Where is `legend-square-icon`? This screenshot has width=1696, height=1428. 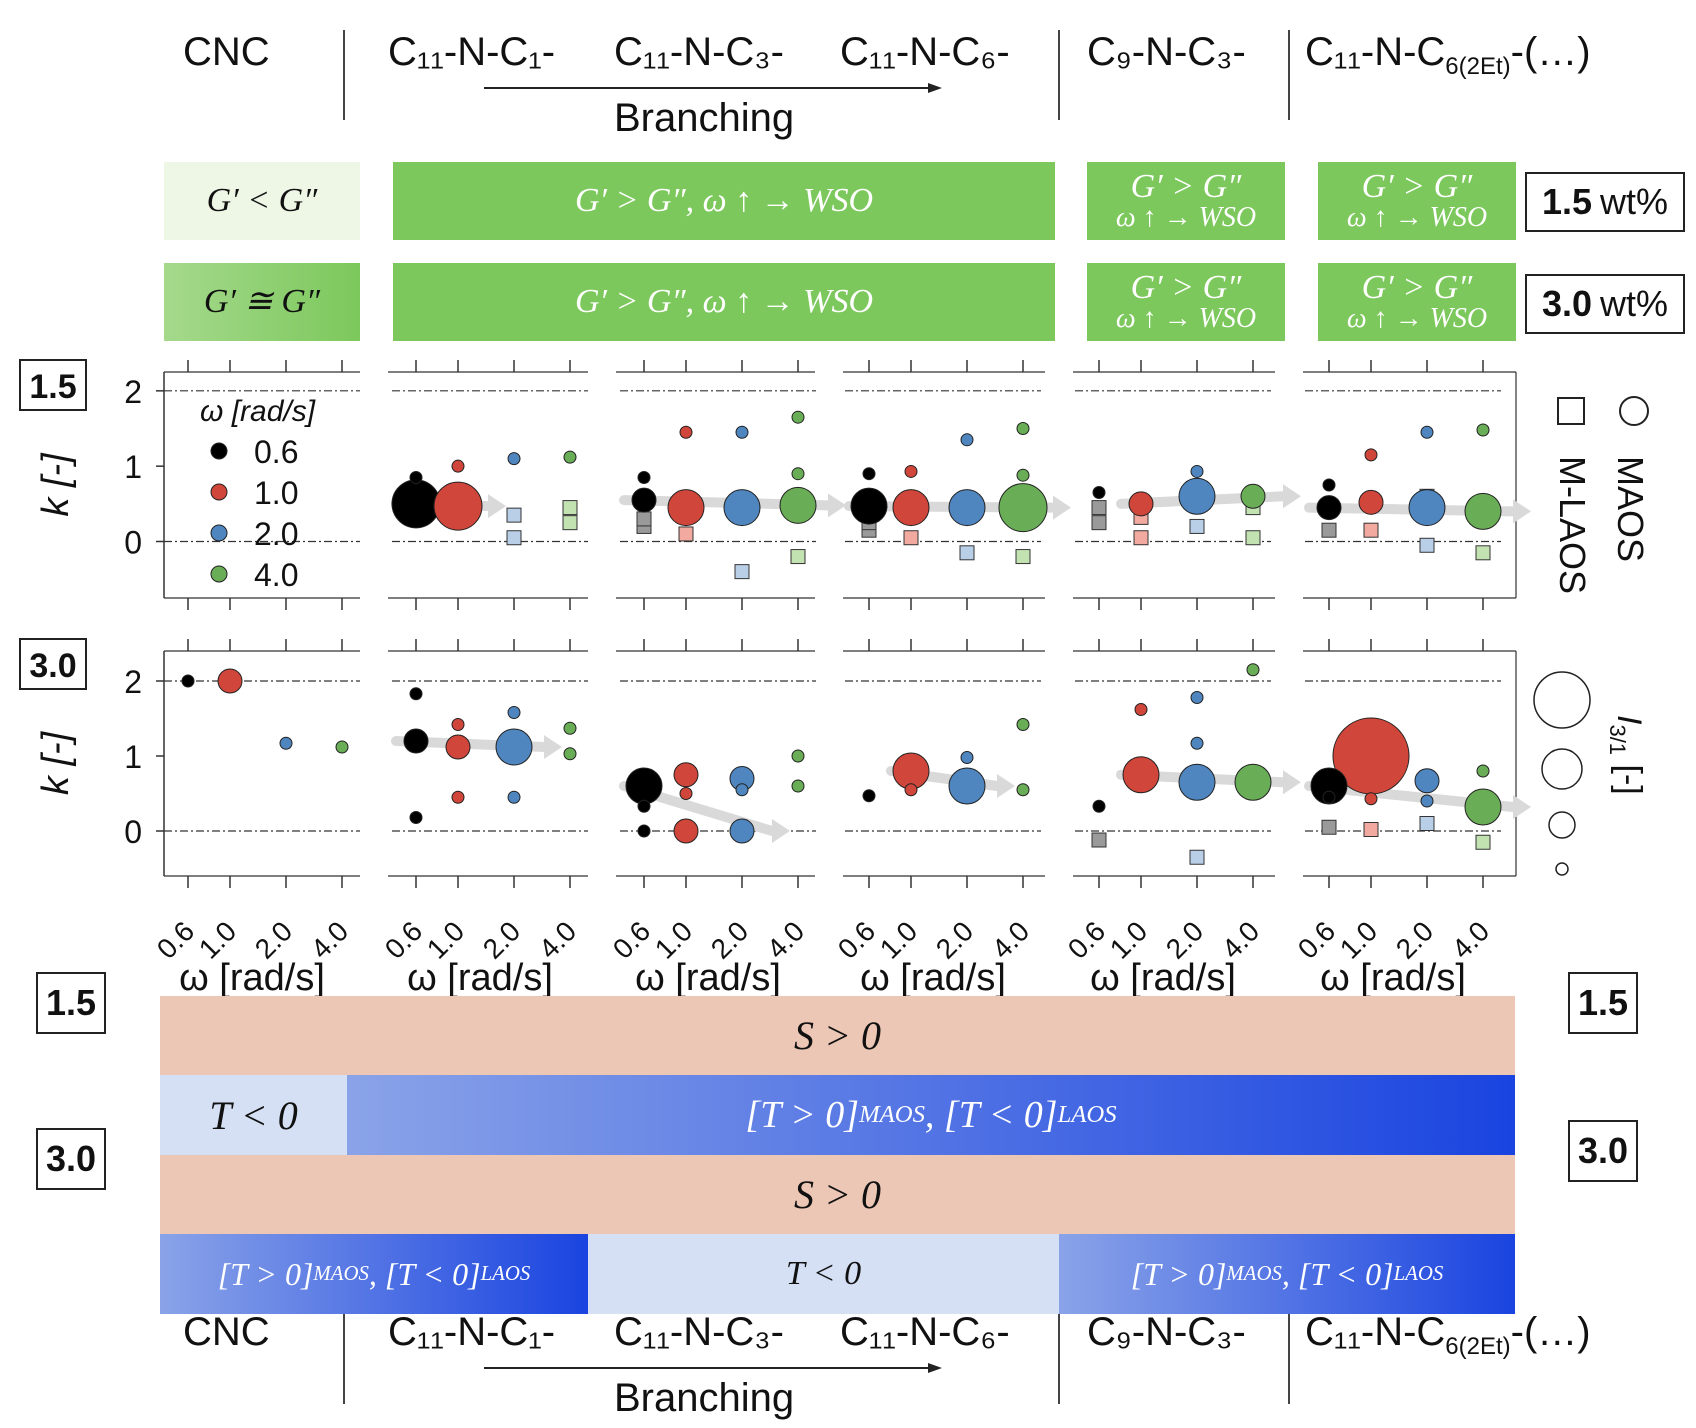
legend-square-icon is located at coordinates (1571, 411).